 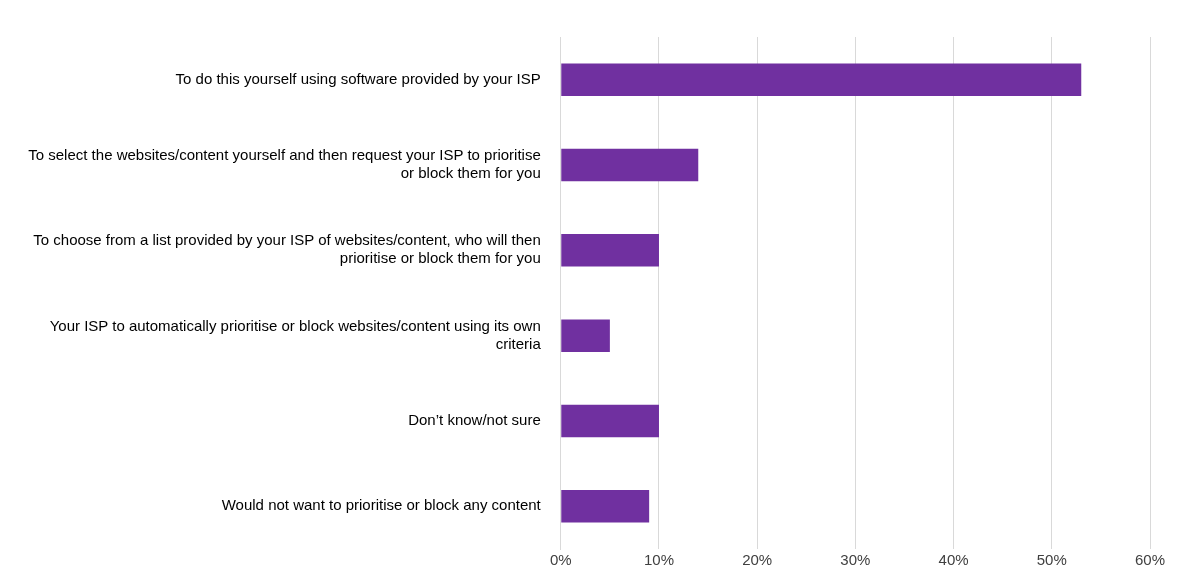 What do you see at coordinates (287, 249) in the screenshot?
I see `y-tick-label: To choose from a list provided by your ISP of websites/content, who will then prioritise or block them for you` at bounding box center [287, 249].